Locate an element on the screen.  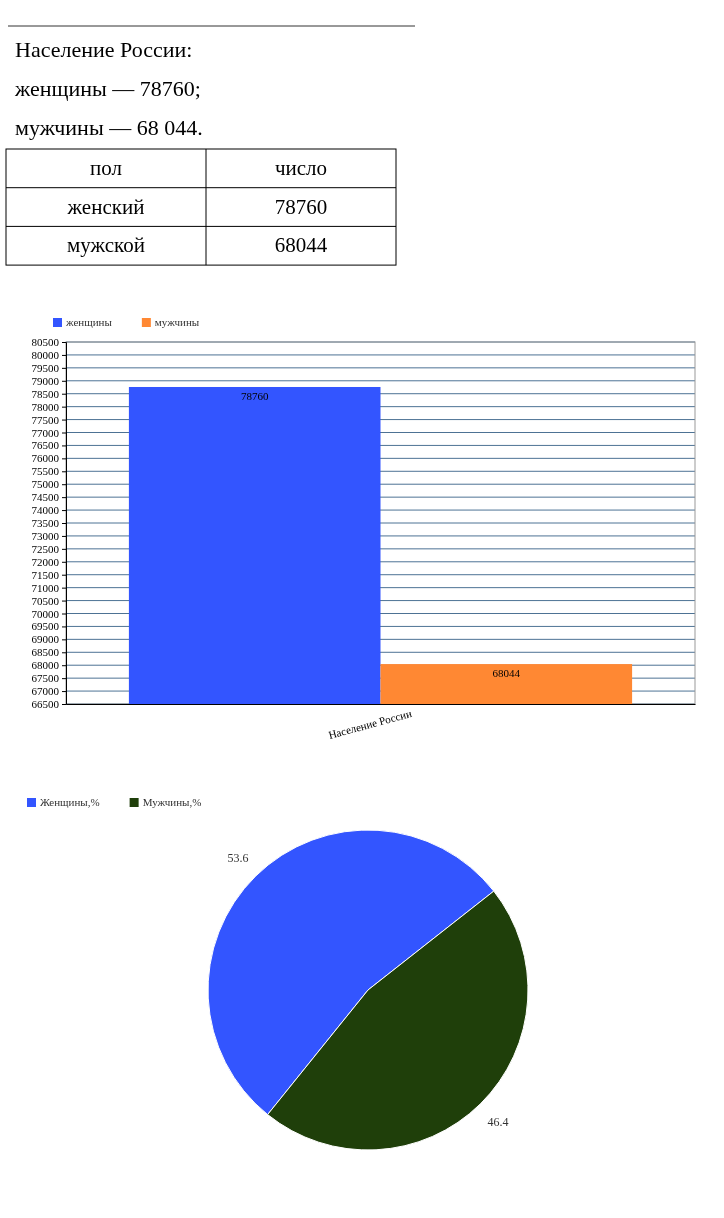
y-tick-label: 67500 is located at coordinates (45, 678).